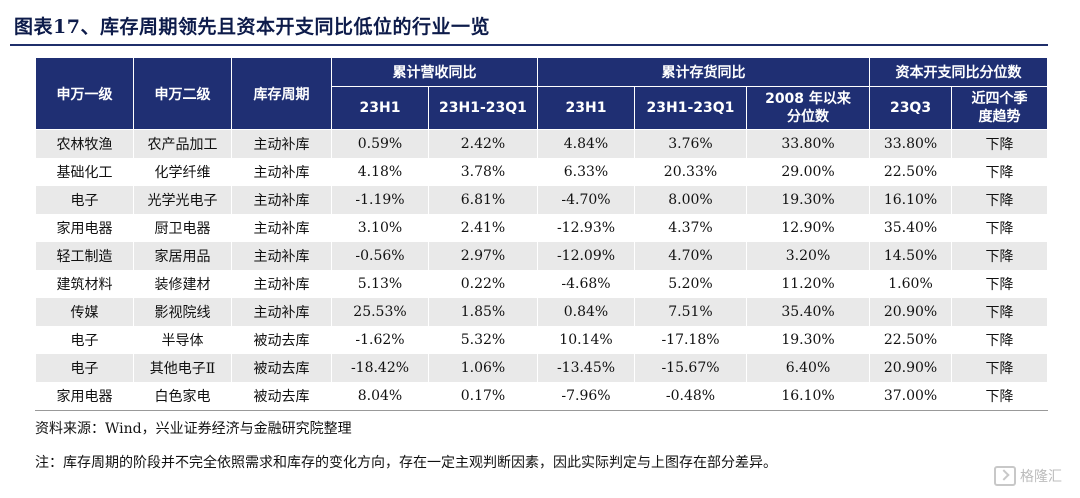  Describe the element at coordinates (483, 200) in the screenshot. I see `rev-diff-cell: 6.81%` at that location.